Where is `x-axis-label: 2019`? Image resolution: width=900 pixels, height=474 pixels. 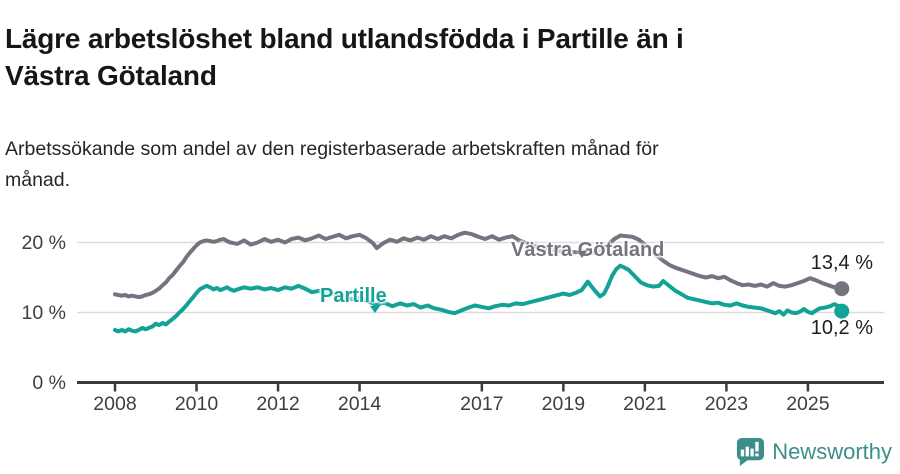
x-axis-label: 2019 is located at coordinates (563, 404).